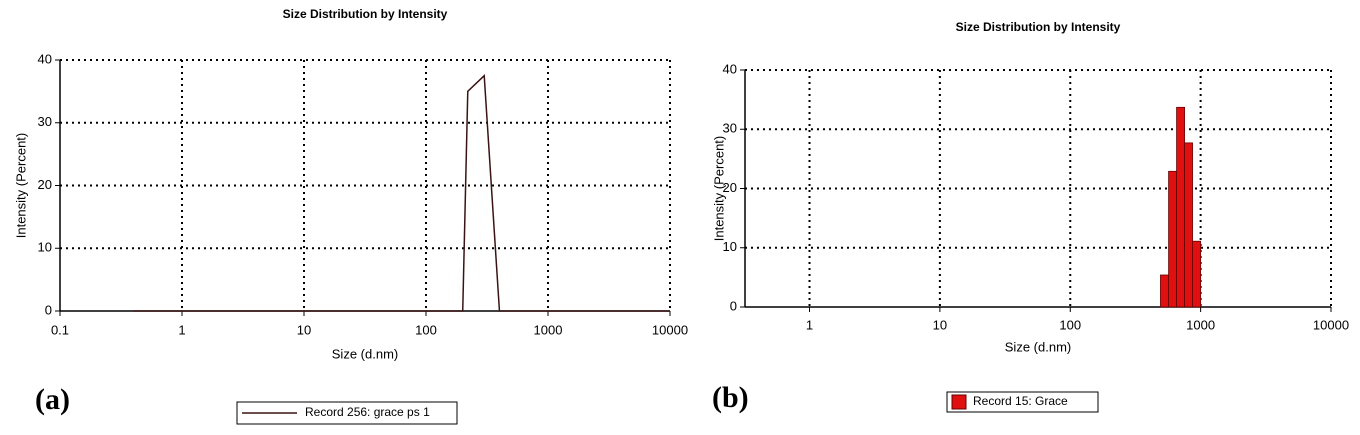 The height and width of the screenshot is (435, 1360). I want to click on legend-swatch, so click(959, 402).